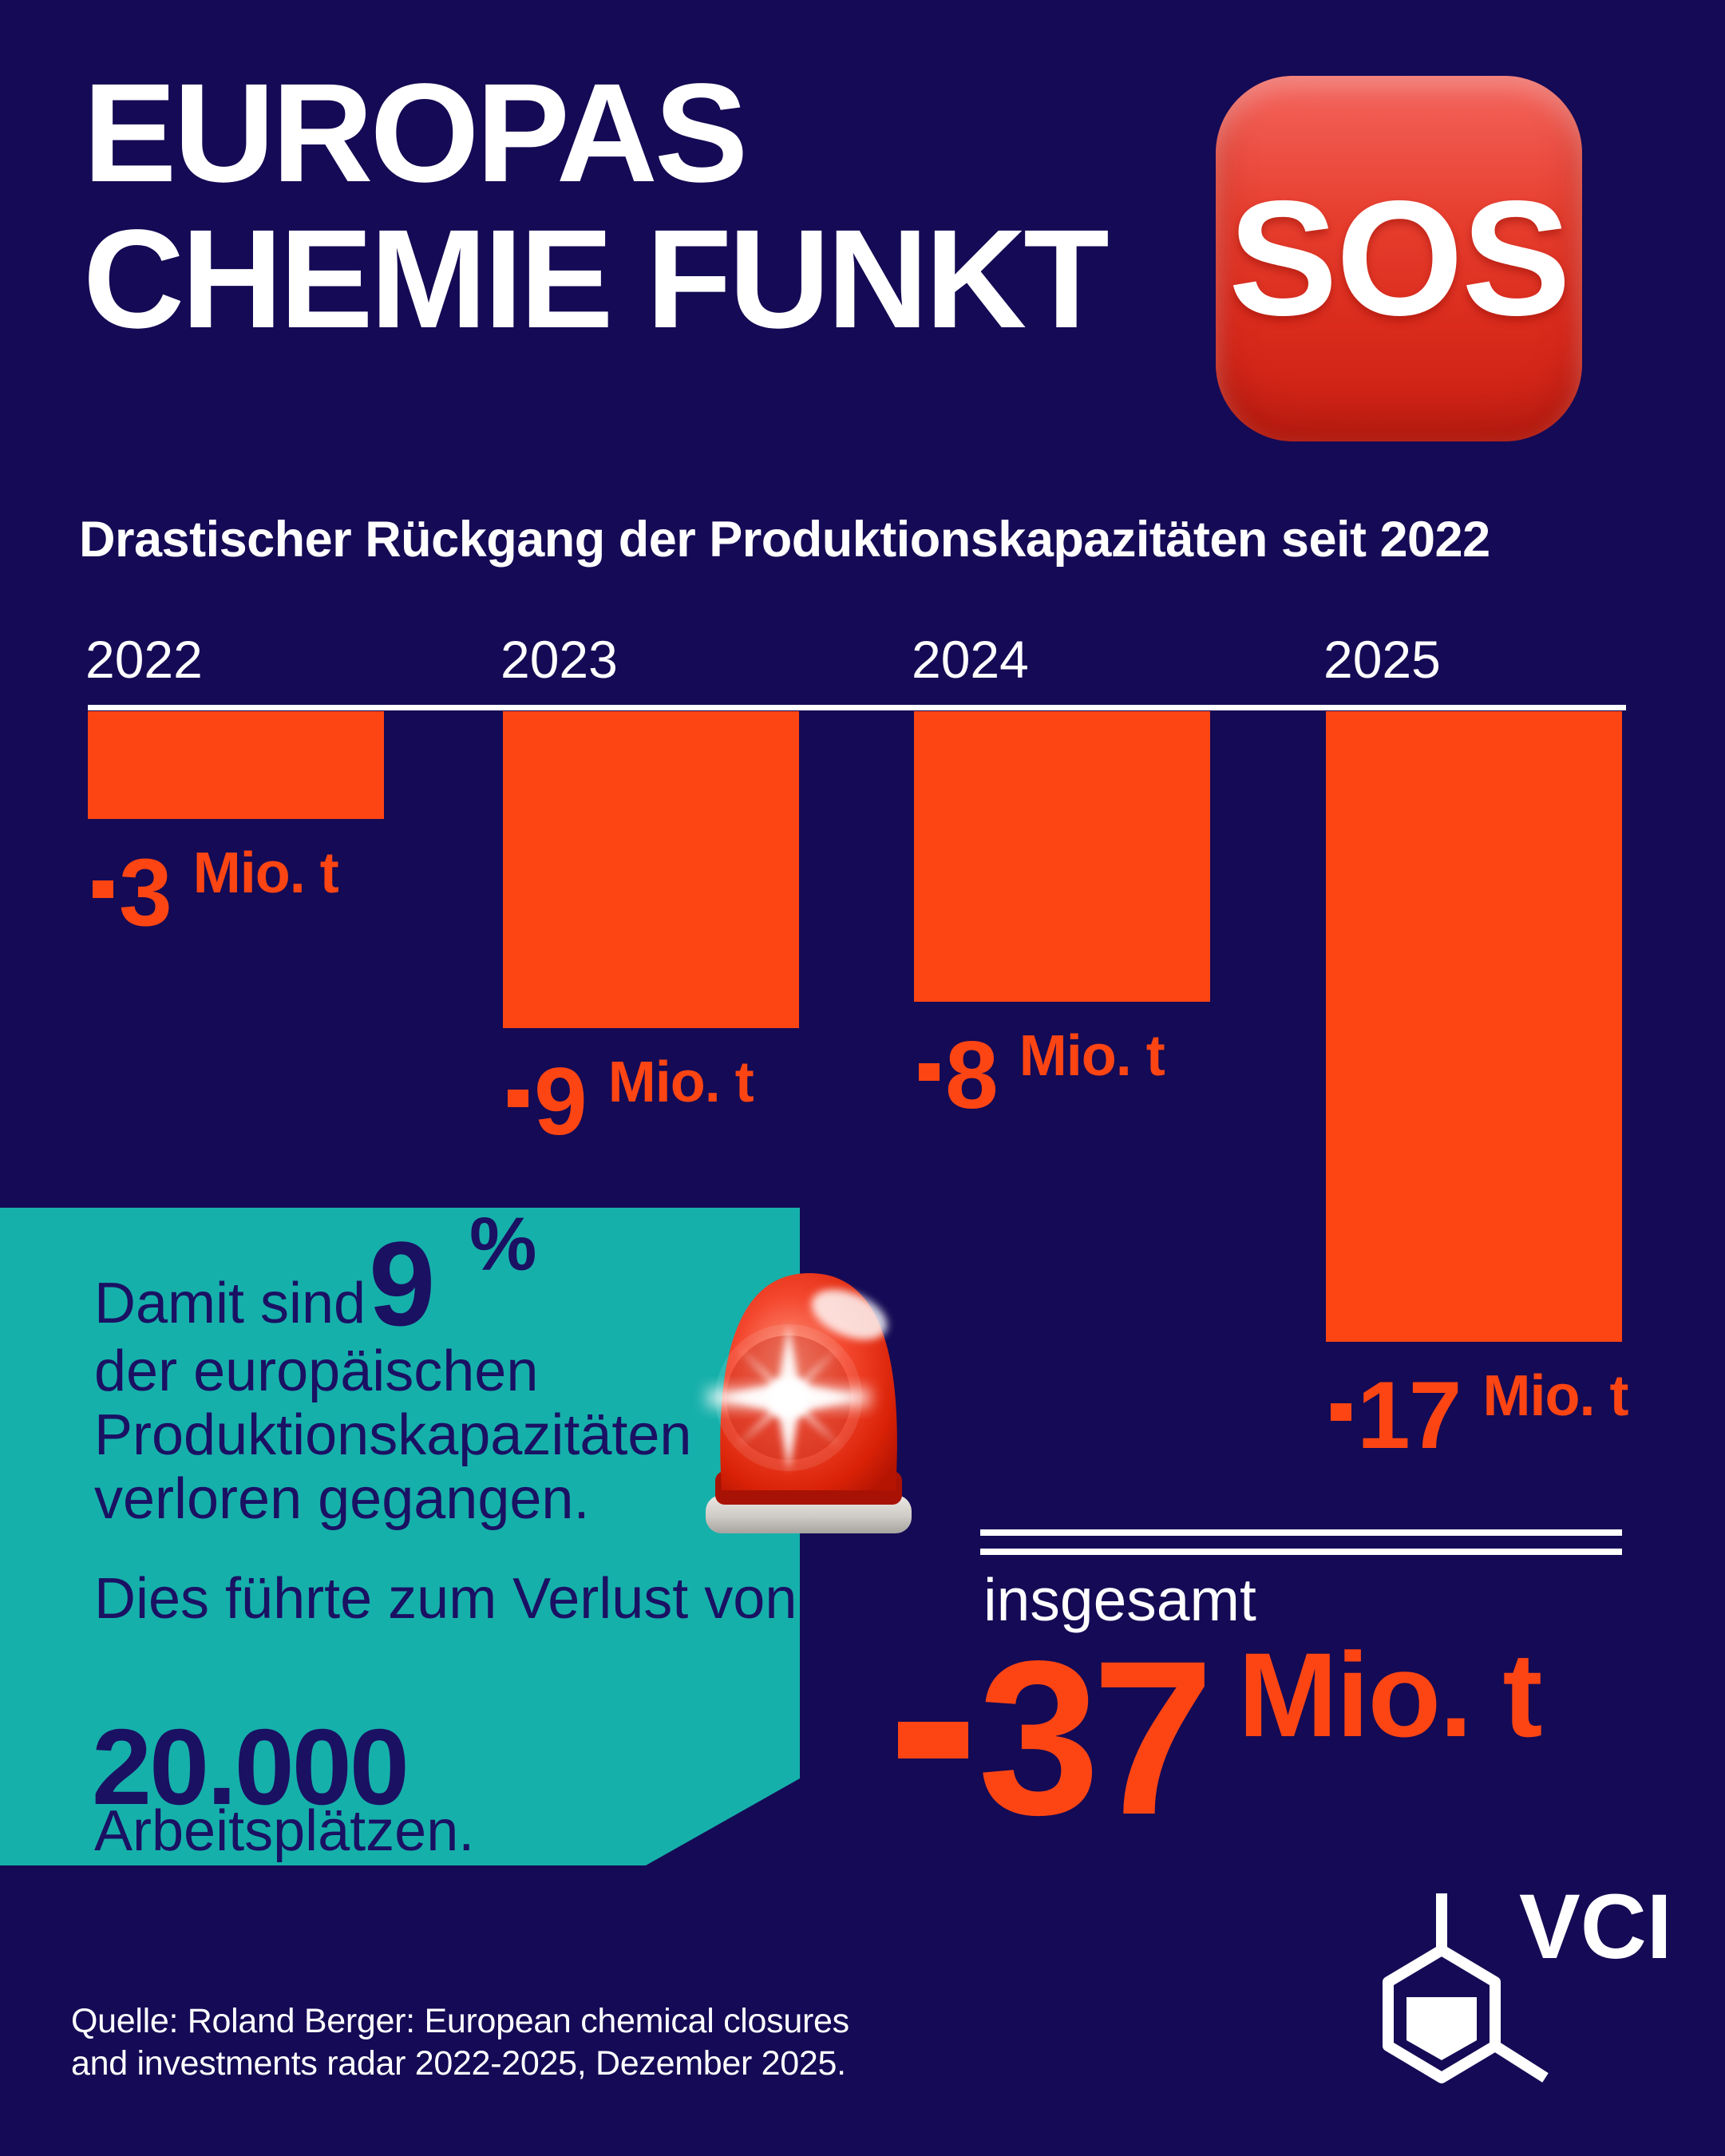 The height and width of the screenshot is (2156, 1725). I want to click on bar-2023, so click(651, 870).